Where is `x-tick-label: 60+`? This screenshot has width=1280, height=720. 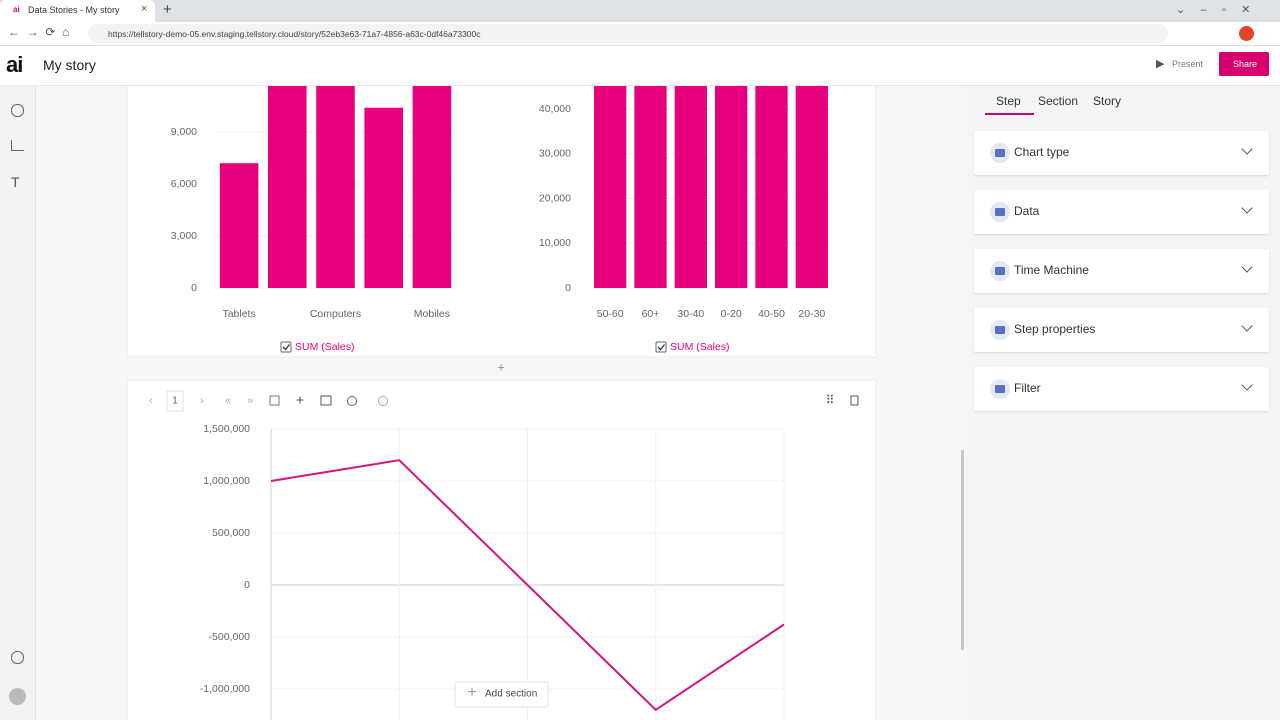 x-tick-label: 60+ is located at coordinates (651, 314).